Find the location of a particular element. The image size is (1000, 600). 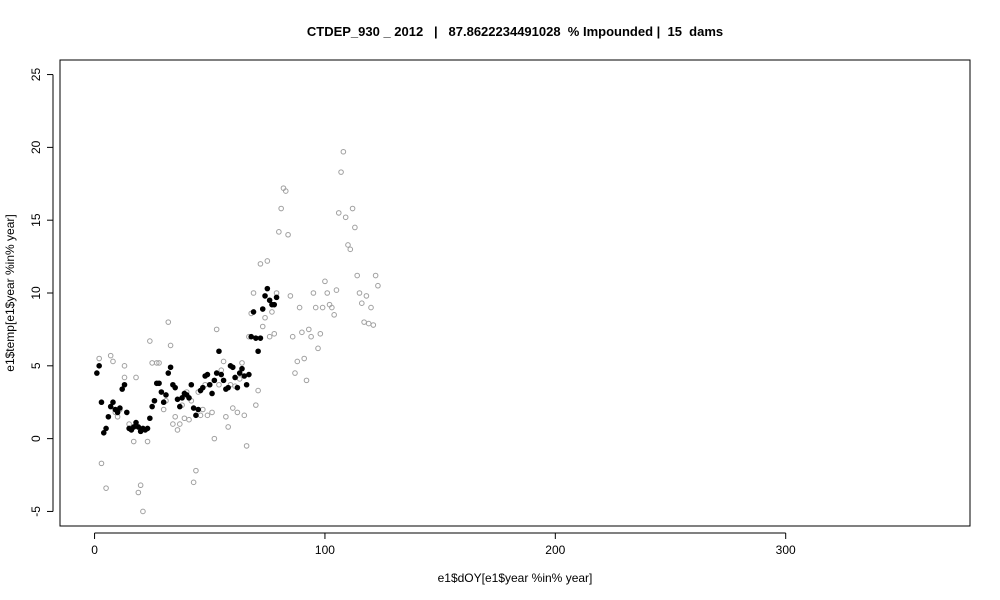

y-tick-label: 5 is located at coordinates (36, 365).